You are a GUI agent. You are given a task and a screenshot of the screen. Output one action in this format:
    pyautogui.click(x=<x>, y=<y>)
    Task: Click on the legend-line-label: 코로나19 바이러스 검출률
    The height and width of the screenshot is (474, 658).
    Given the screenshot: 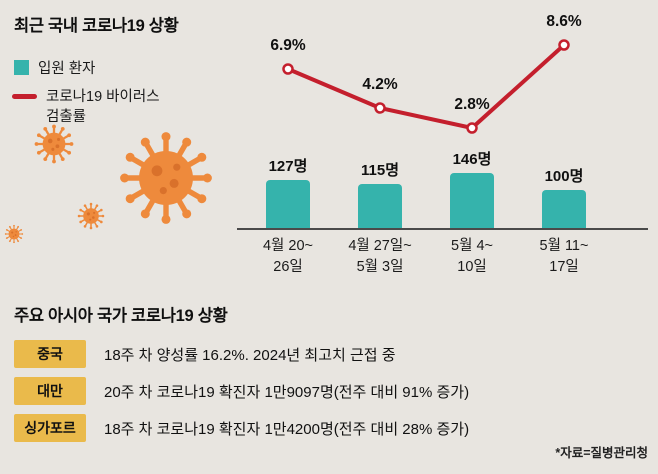 What is the action you would take?
    pyautogui.click(x=103, y=107)
    